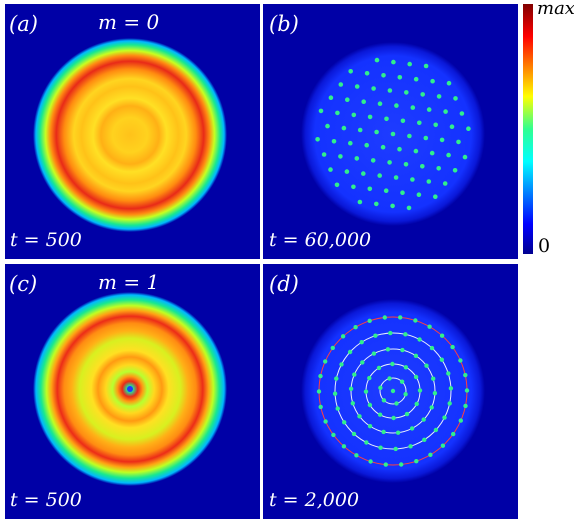 Image resolution: width=574 pixels, height=521 pixels. Describe the element at coordinates (46, 240) in the screenshot. I see `panel-a-time: t = 500` at that location.